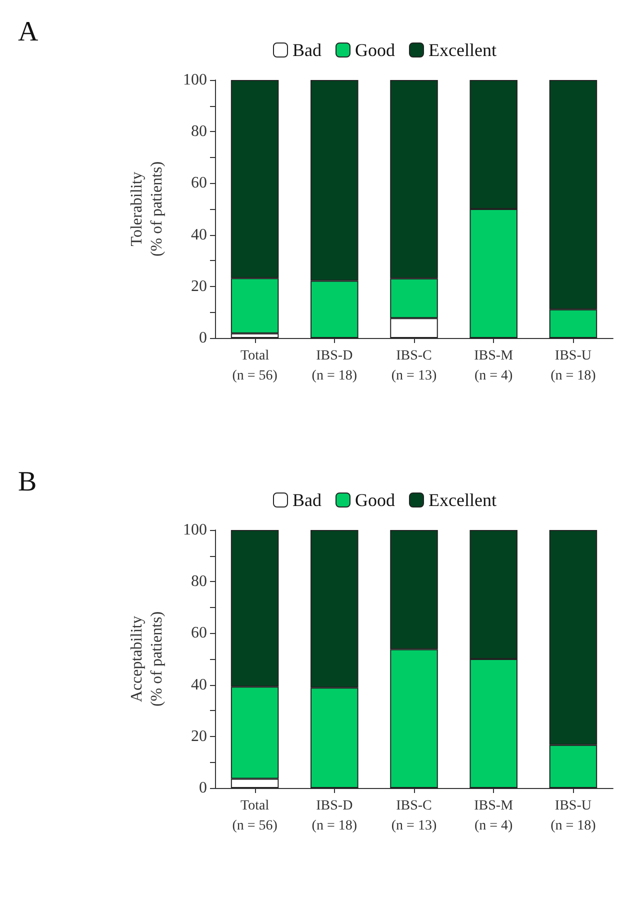 The image size is (643, 917). Describe the element at coordinates (28, 32) in the screenshot. I see `chart-title: A` at that location.